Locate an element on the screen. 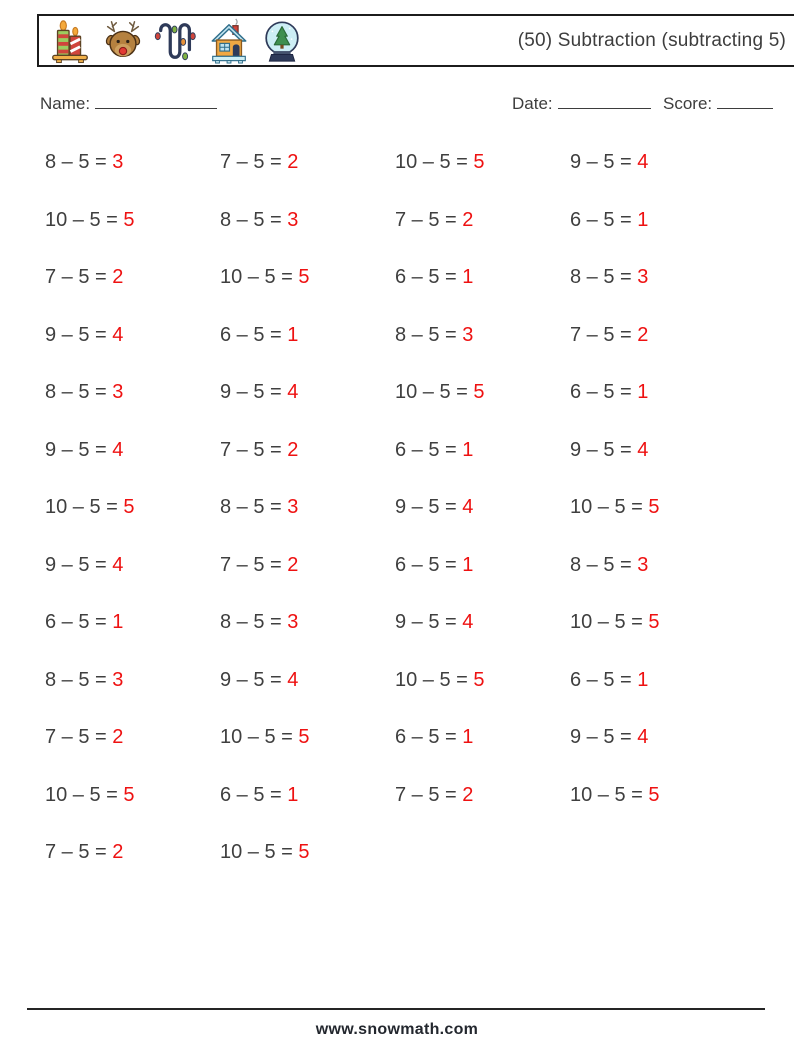 This screenshot has height=1053, width=794. website-text: www.snowmath.com is located at coordinates (397, 1029).